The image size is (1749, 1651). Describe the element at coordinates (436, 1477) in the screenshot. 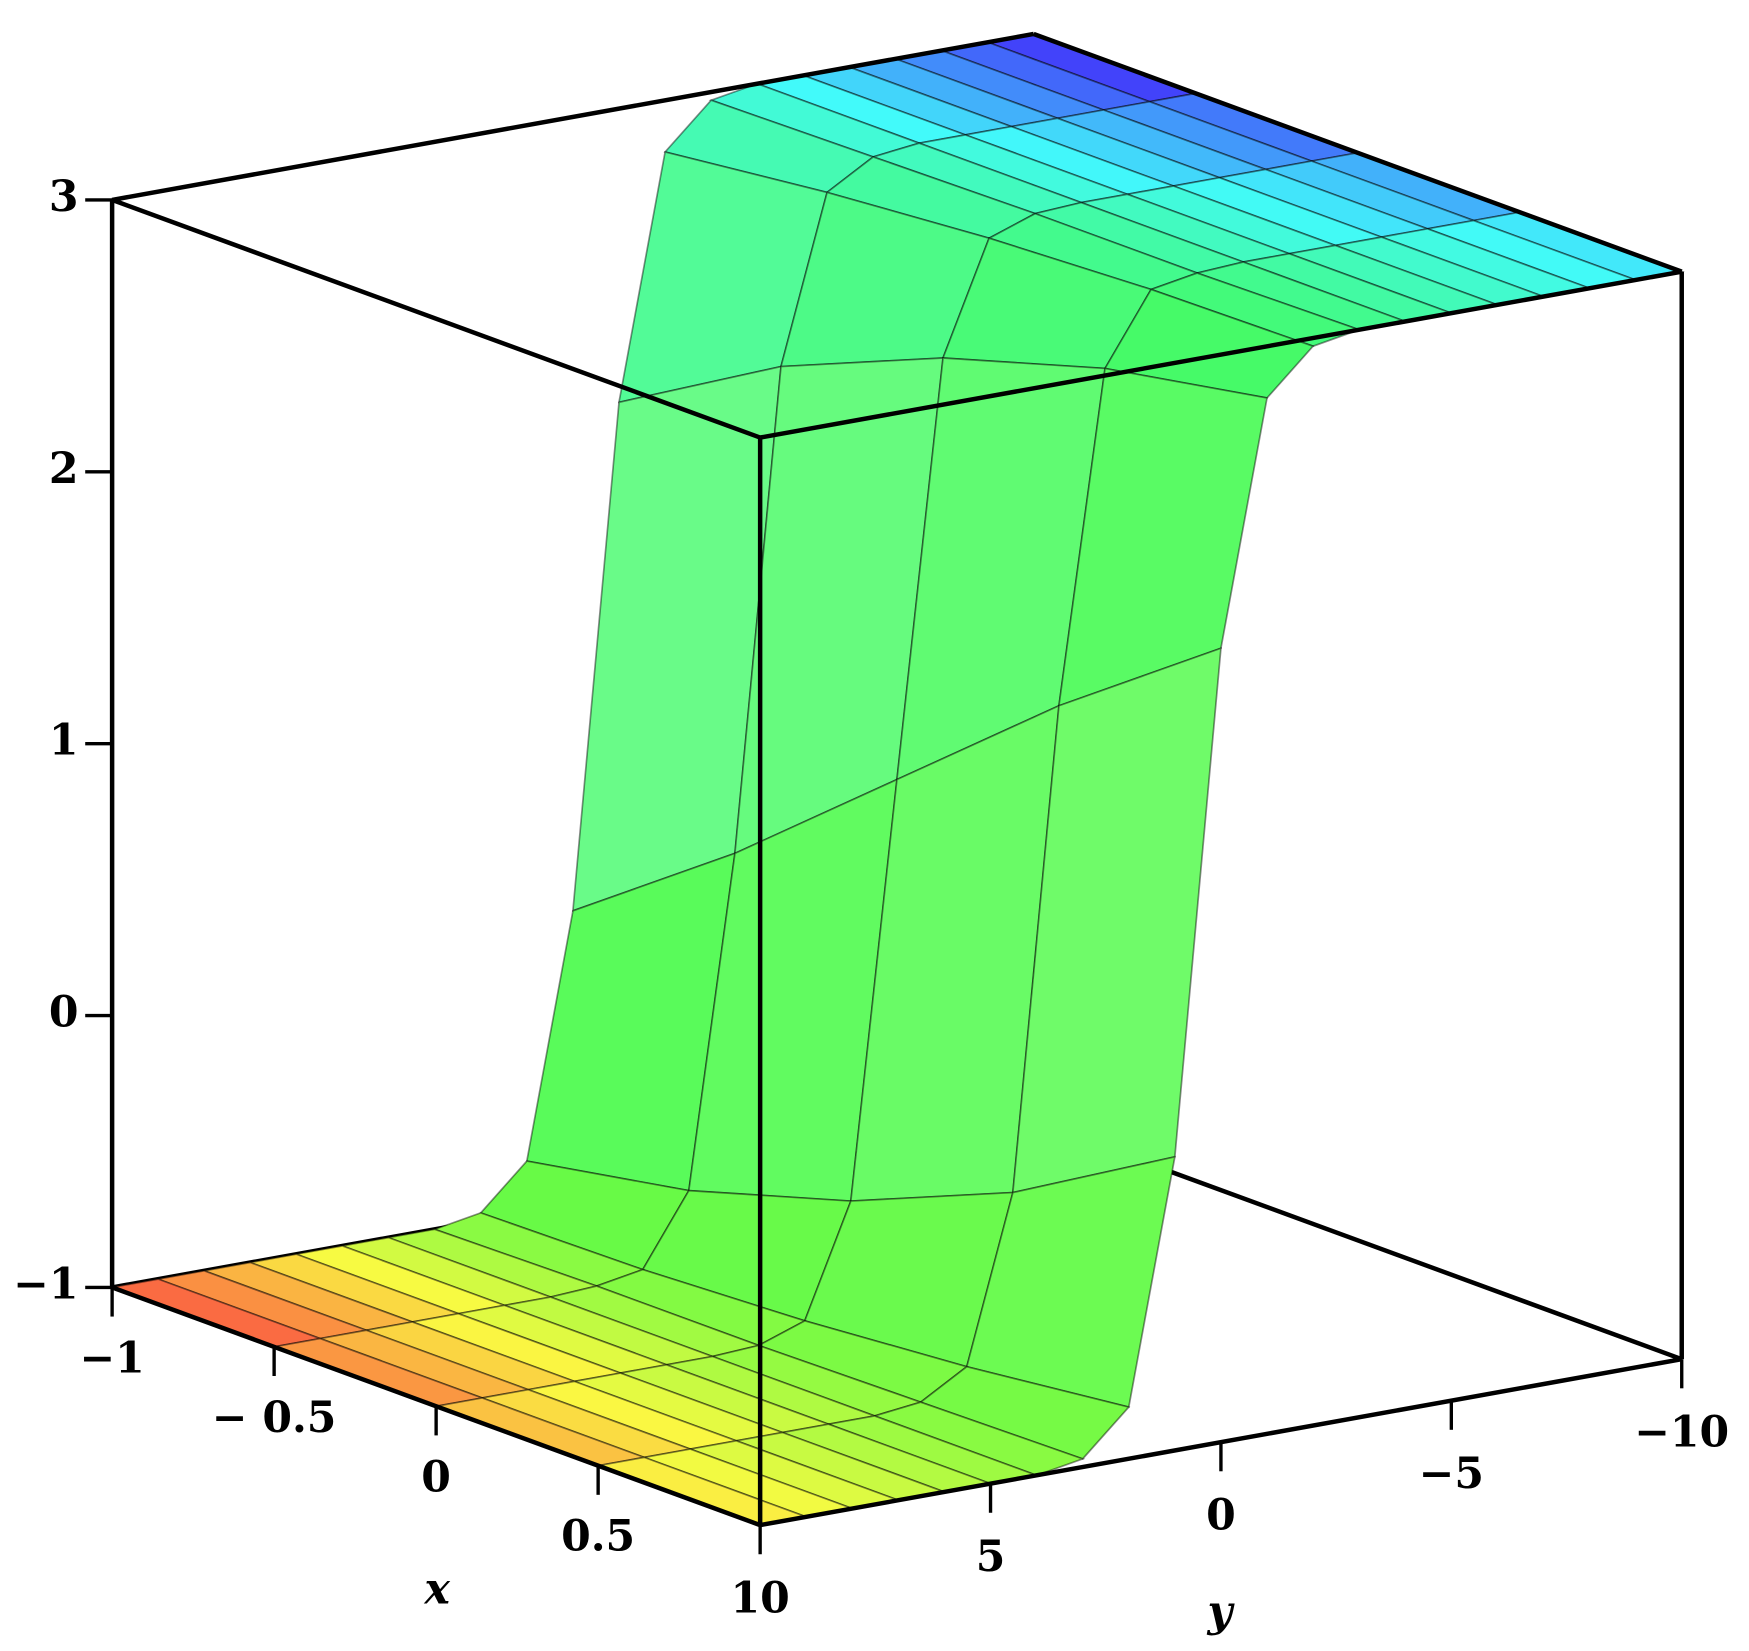

I see `x-tick-label: 0` at that location.